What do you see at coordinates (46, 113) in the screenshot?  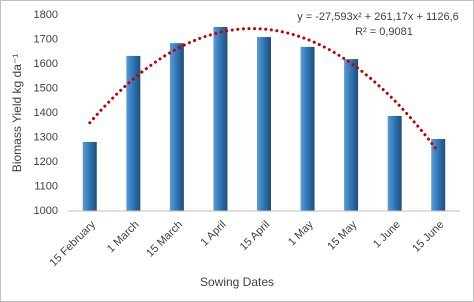 I see `y-tick-label: 1400` at bounding box center [46, 113].